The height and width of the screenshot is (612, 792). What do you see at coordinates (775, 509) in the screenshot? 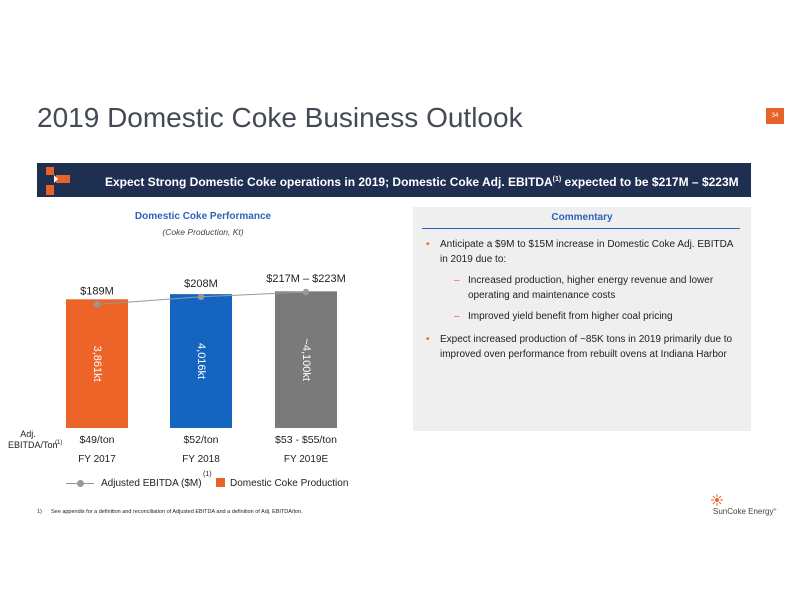
I see `brand-trademark: ®` at bounding box center [775, 509].